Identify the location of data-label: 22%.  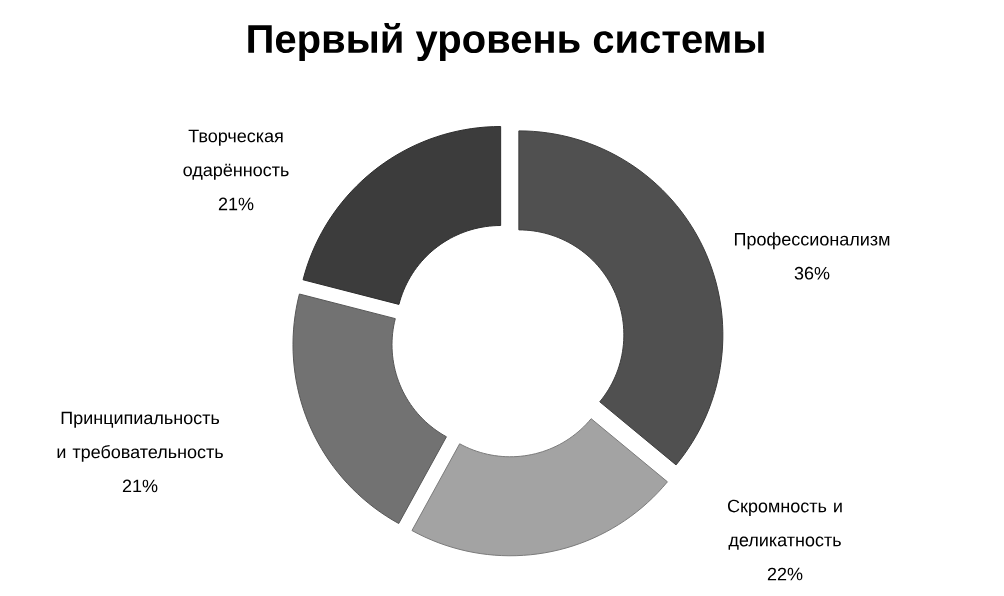
(785, 574).